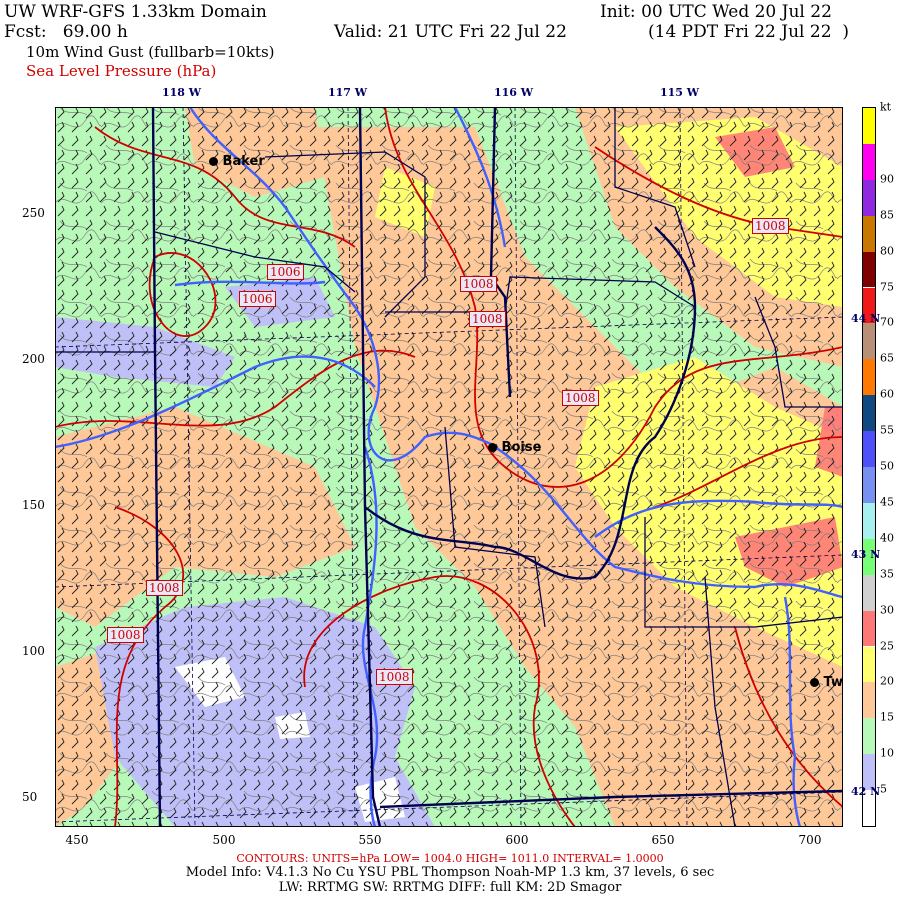 The height and width of the screenshot is (900, 900). Describe the element at coordinates (887, 574) in the screenshot. I see `colorbar-label: 35` at that location.